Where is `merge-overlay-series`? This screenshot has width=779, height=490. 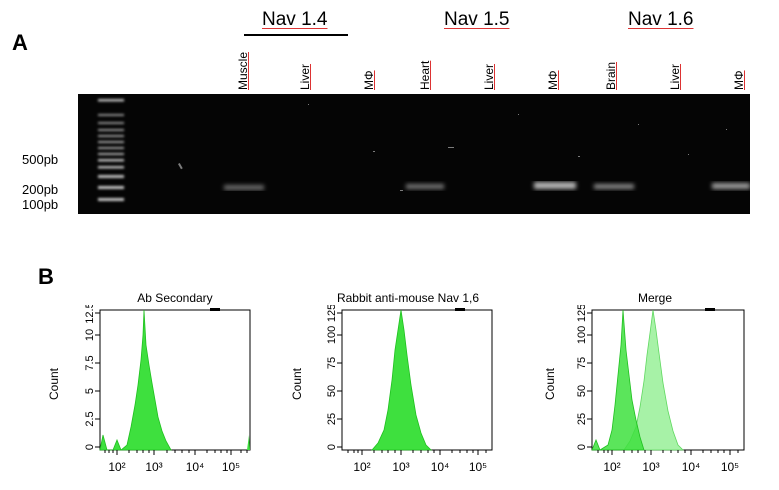
merge-overlay-series is located at coordinates (653, 380).